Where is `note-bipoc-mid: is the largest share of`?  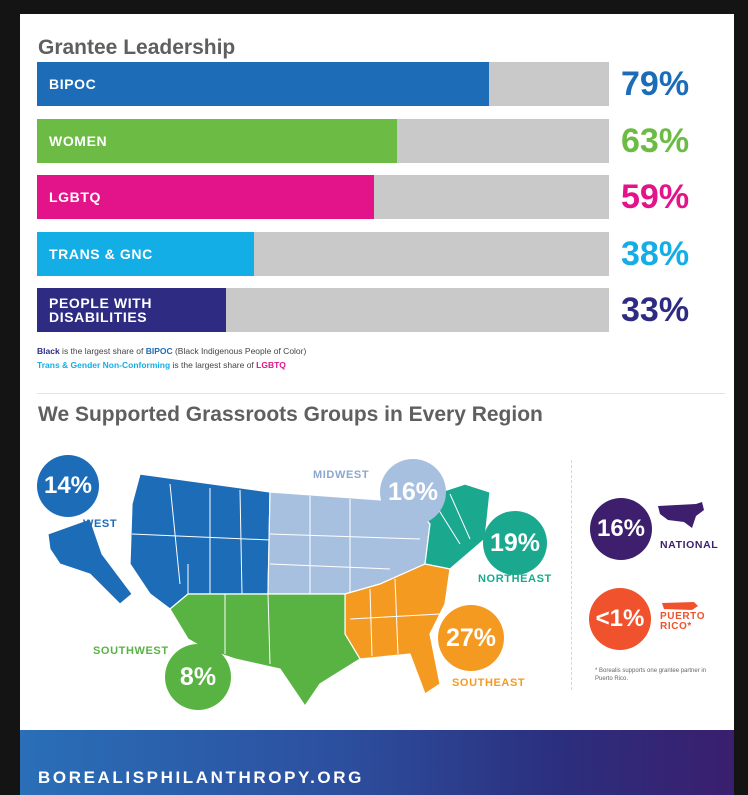
note-bipoc-mid: is the largest share of is located at coordinates (102, 351).